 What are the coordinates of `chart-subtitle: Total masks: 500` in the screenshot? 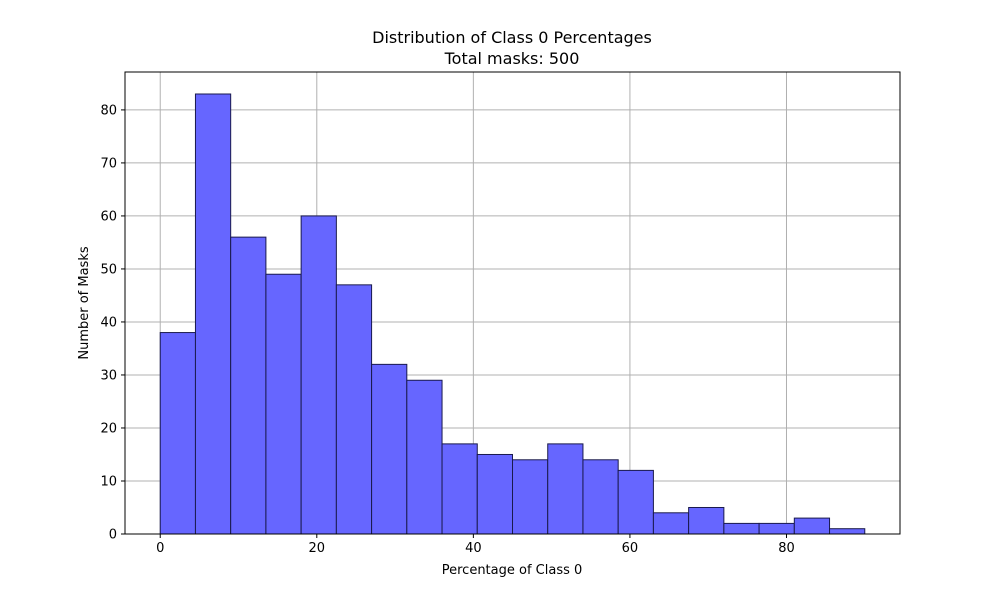 It's located at (512, 58).